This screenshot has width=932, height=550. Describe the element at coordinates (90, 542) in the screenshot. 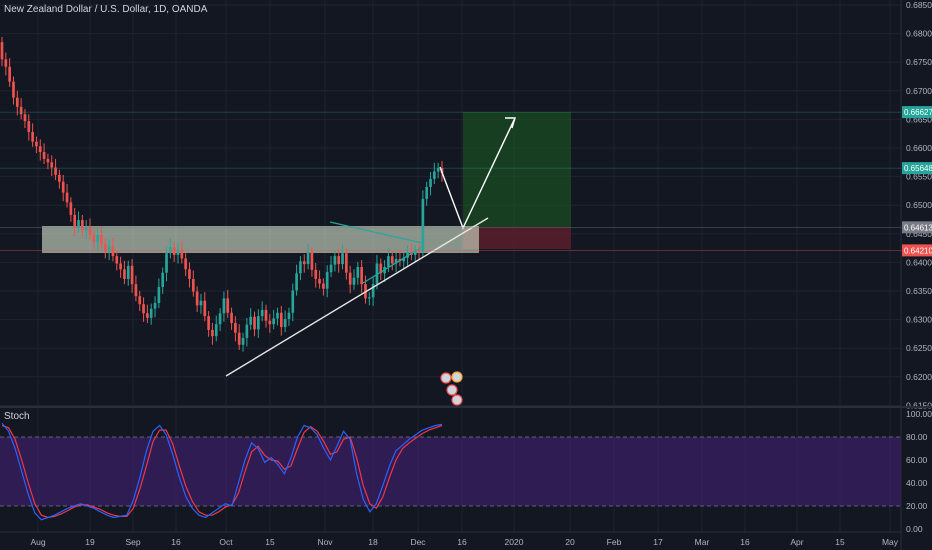

I see `x-tick-label: 19` at that location.